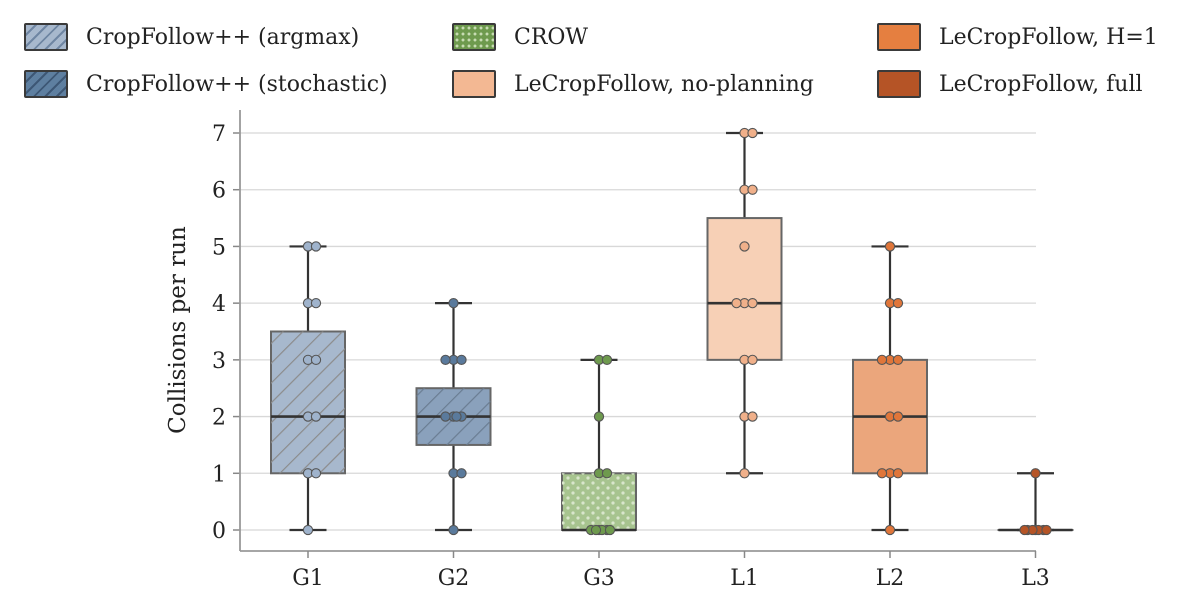 The image size is (1200, 605). What do you see at coordinates (599, 501) in the screenshot?
I see `box-dots` at bounding box center [599, 501].